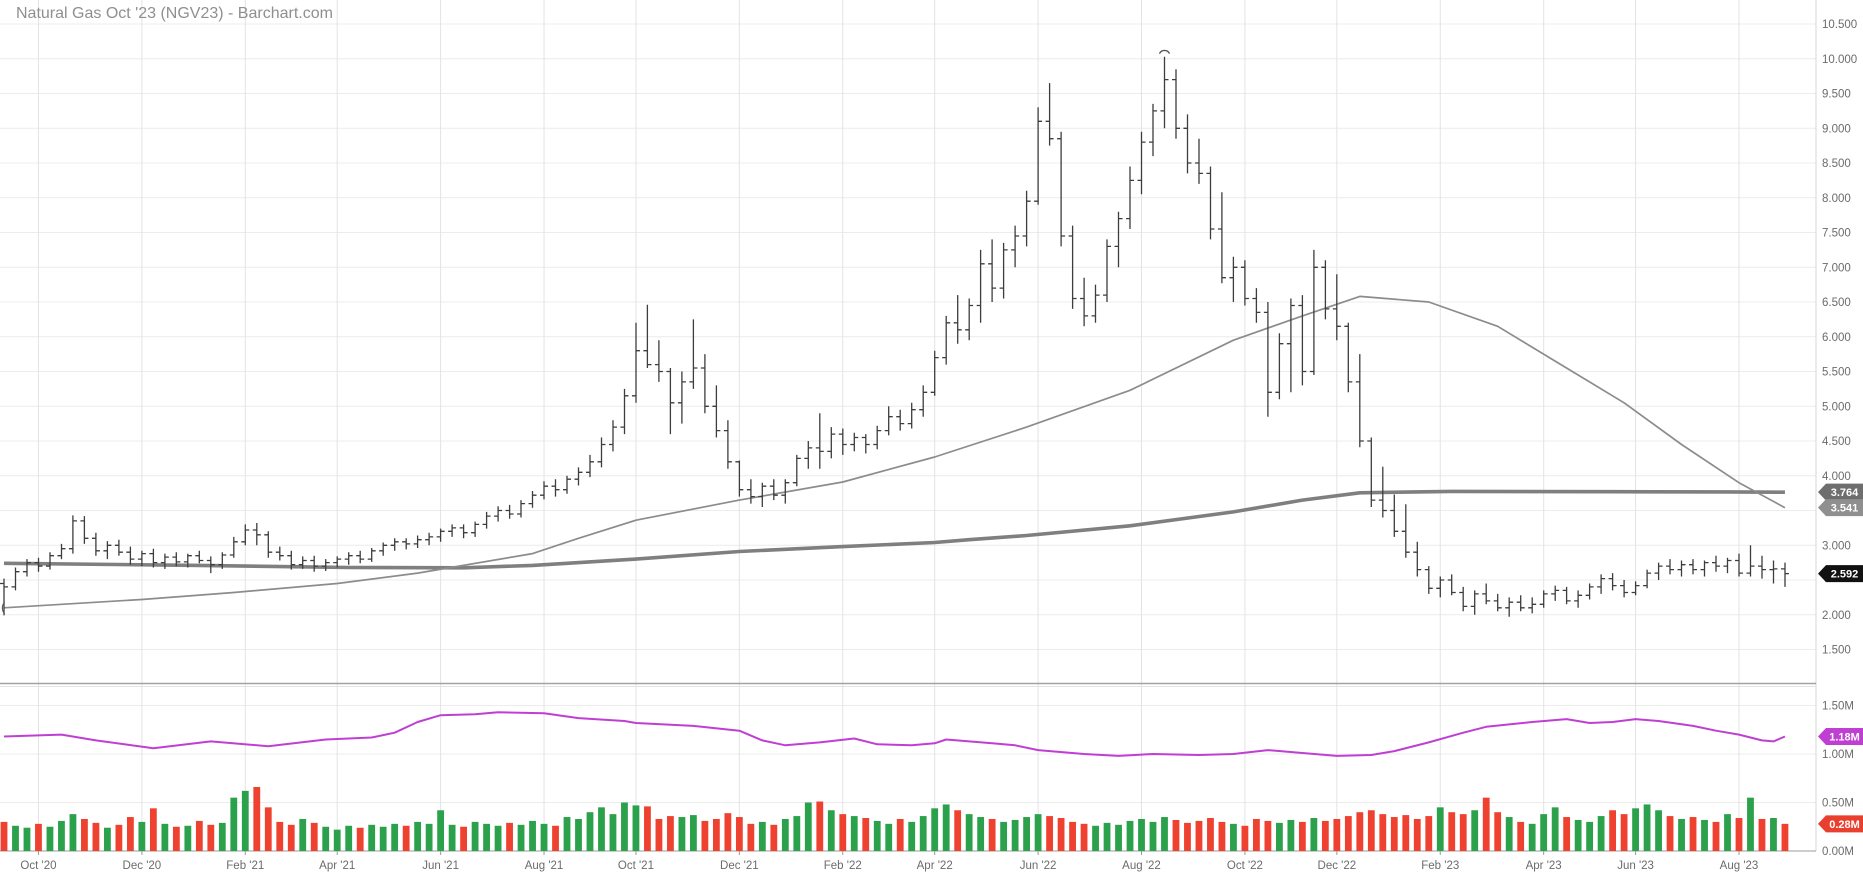 Image resolution: width=1863 pixels, height=879 pixels. I want to click on x-axis-label: Jun '21, so click(440, 866).